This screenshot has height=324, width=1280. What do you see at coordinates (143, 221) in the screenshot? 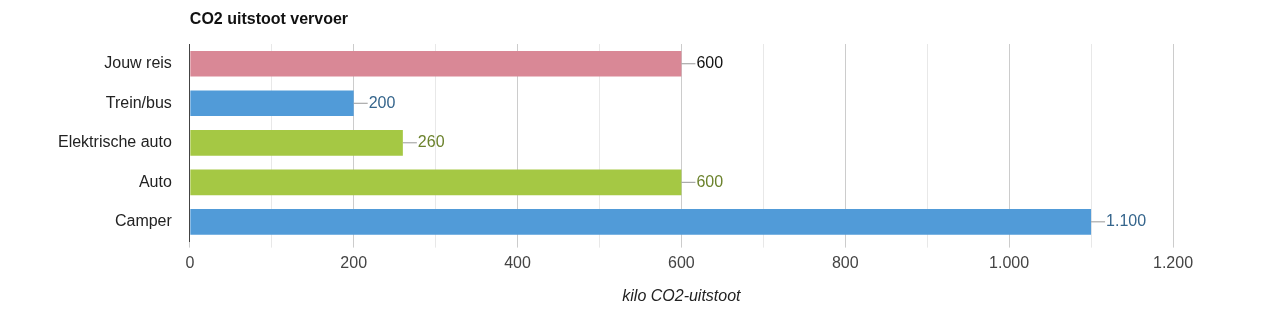
I see `y-tick-label: Camper` at bounding box center [143, 221].